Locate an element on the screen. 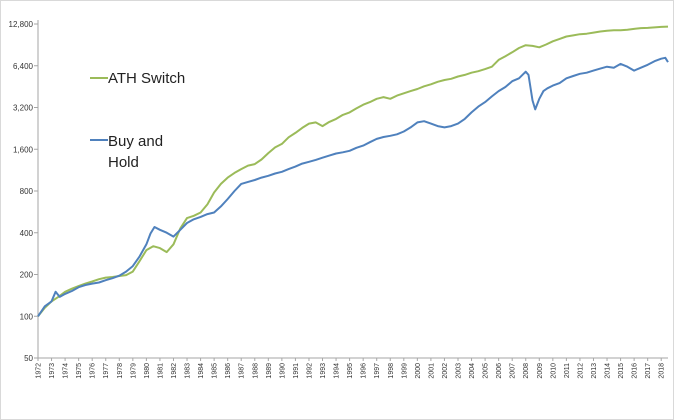  x-tick-label: 1991 is located at coordinates (296, 371).